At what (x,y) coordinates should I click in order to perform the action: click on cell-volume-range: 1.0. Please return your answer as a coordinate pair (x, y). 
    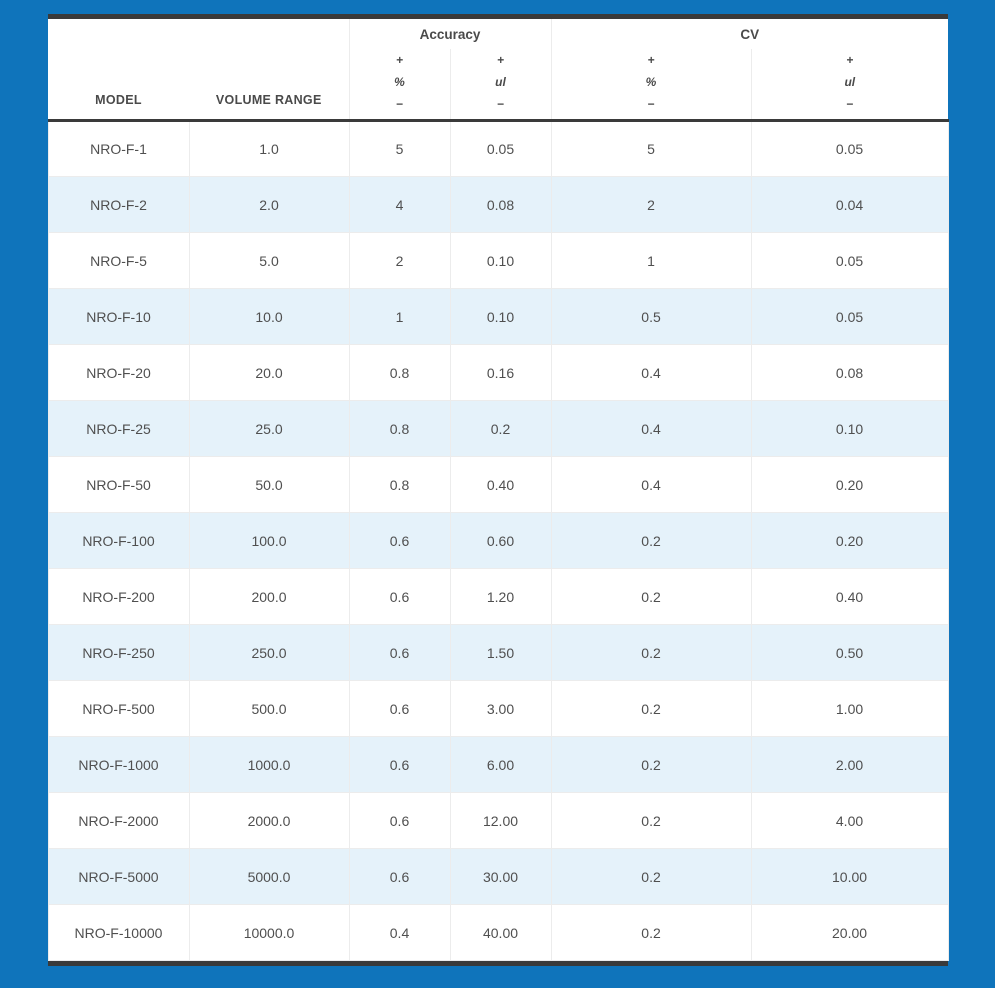
    Looking at the image, I should click on (269, 148).